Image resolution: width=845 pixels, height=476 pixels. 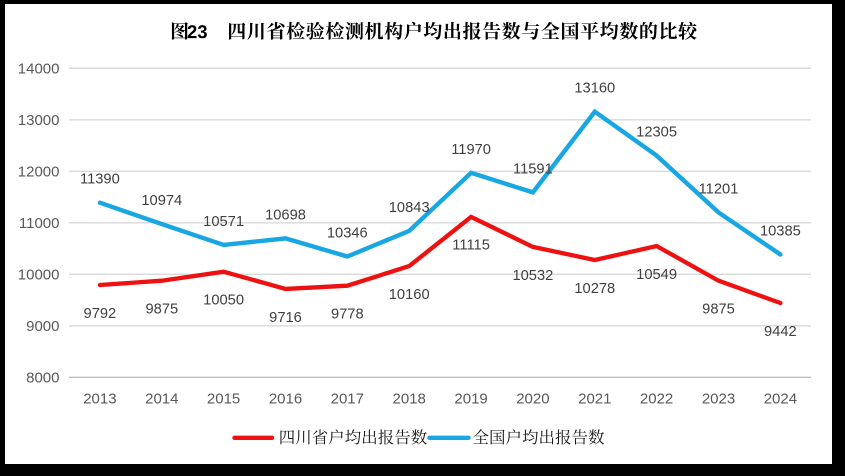 I want to click on svg-text: 2024, so click(x=780, y=399).